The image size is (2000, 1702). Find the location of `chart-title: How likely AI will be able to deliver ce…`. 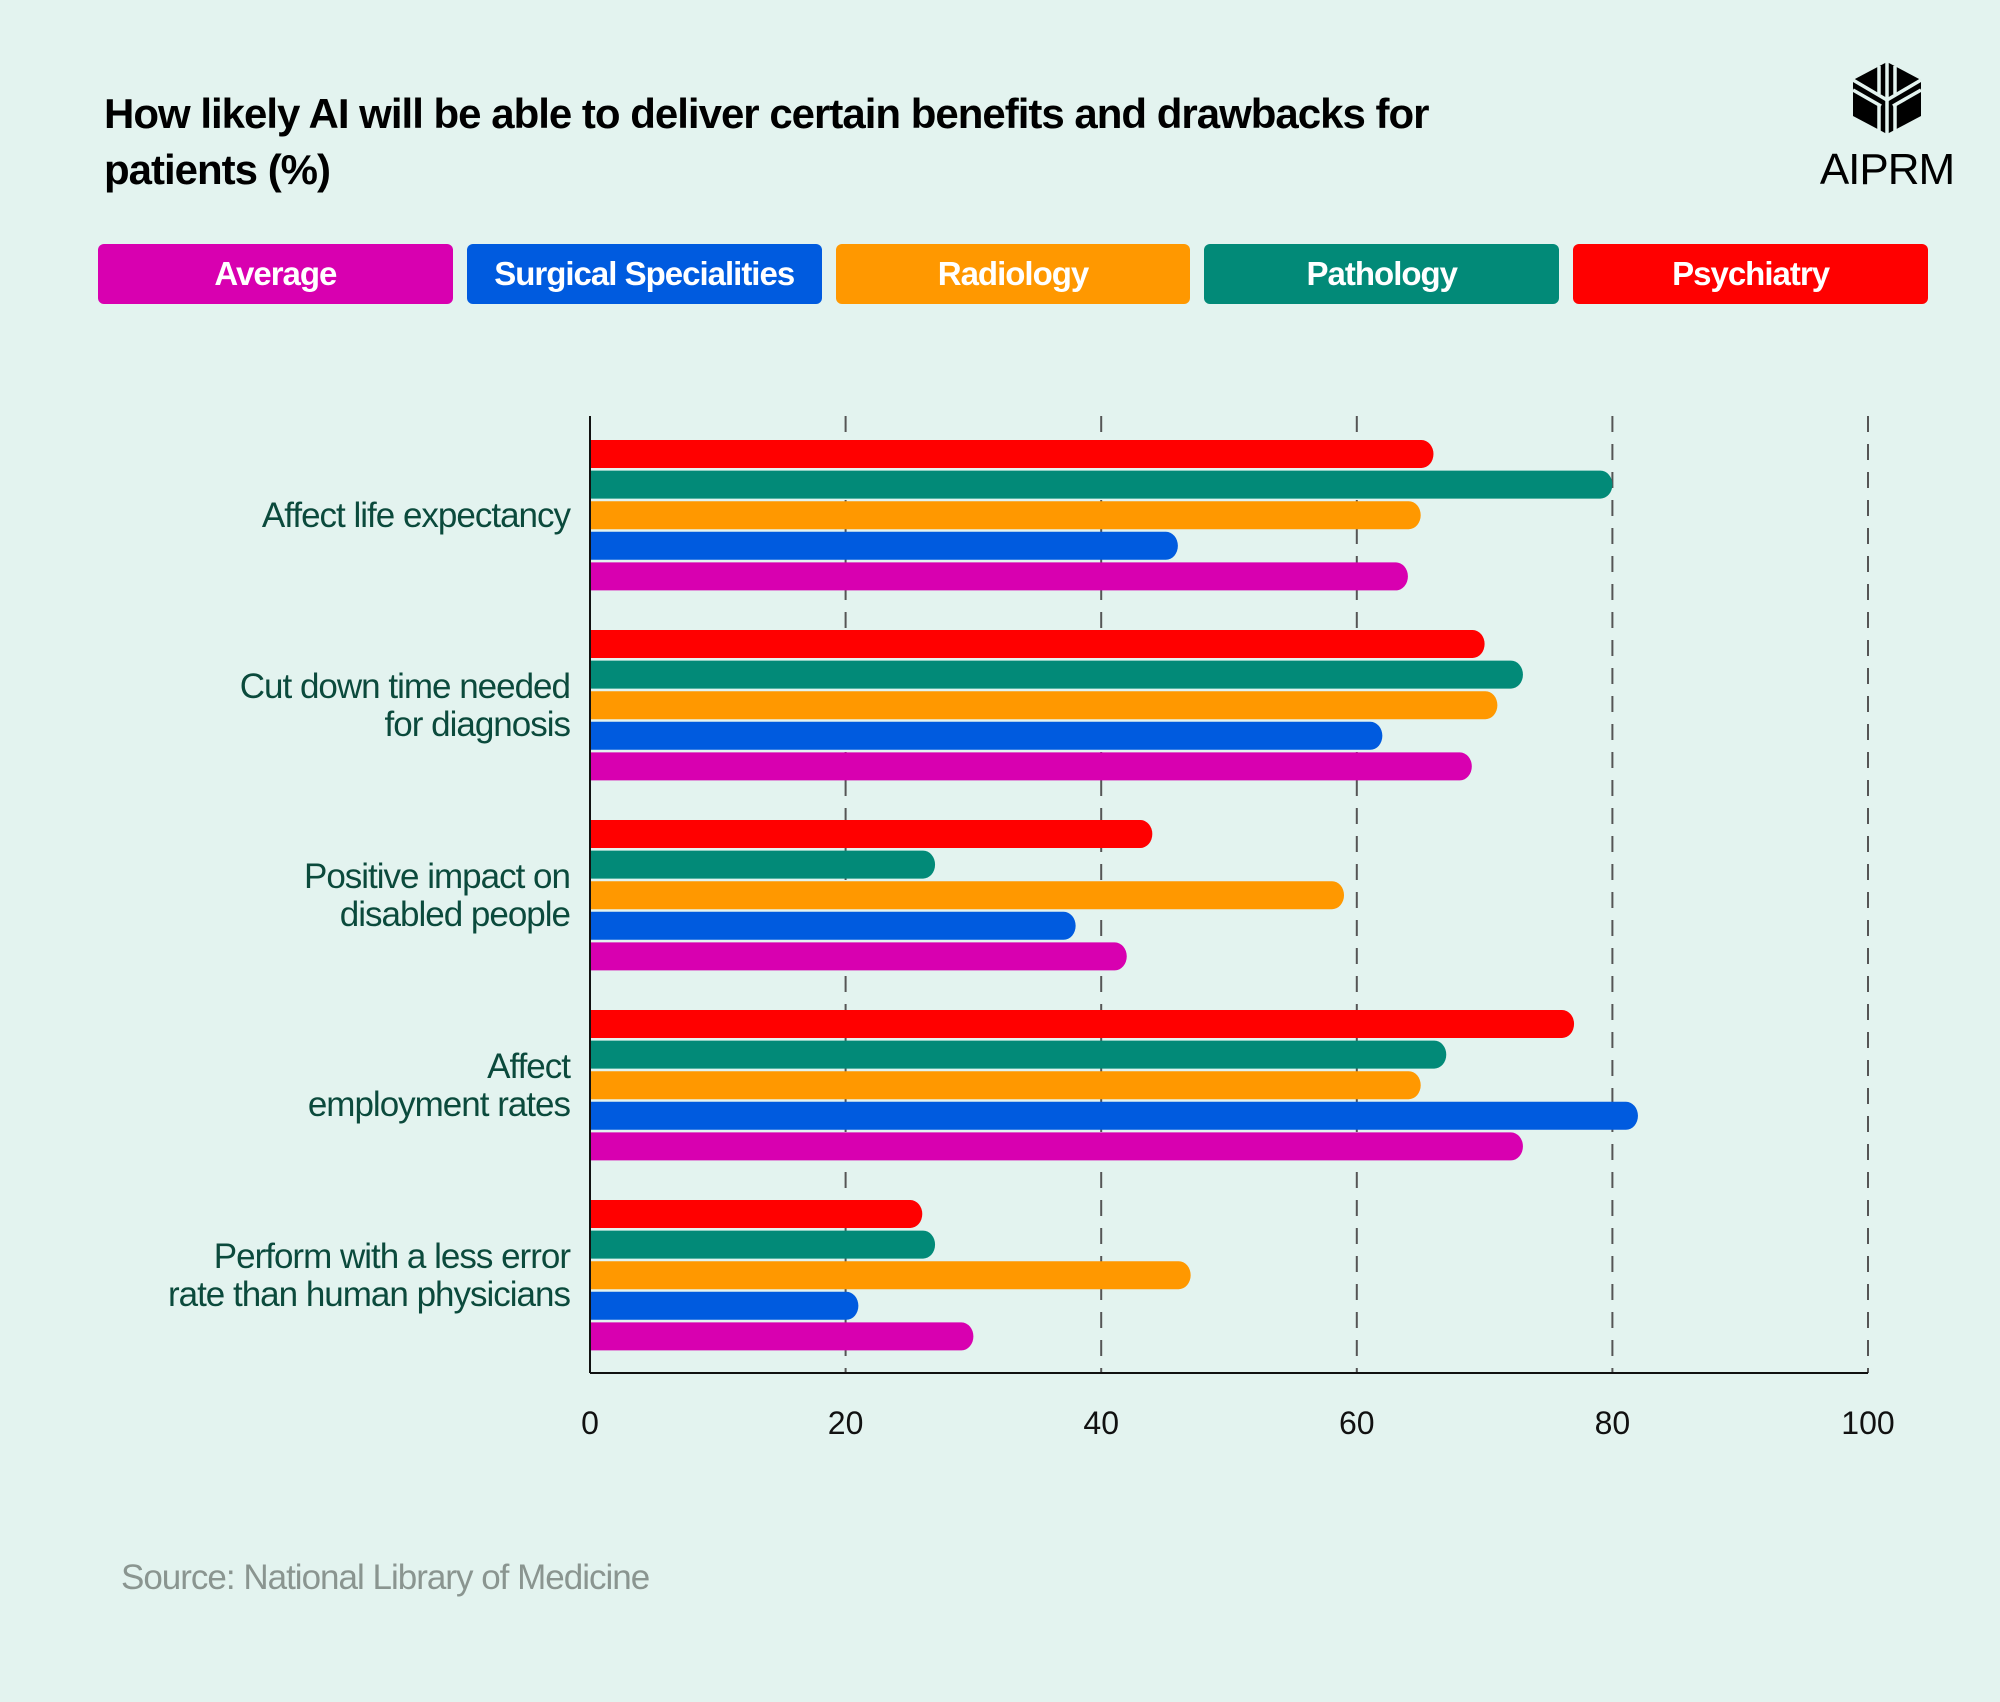

chart-title: How likely AI will be able to deliver ce… is located at coordinates (767, 141).